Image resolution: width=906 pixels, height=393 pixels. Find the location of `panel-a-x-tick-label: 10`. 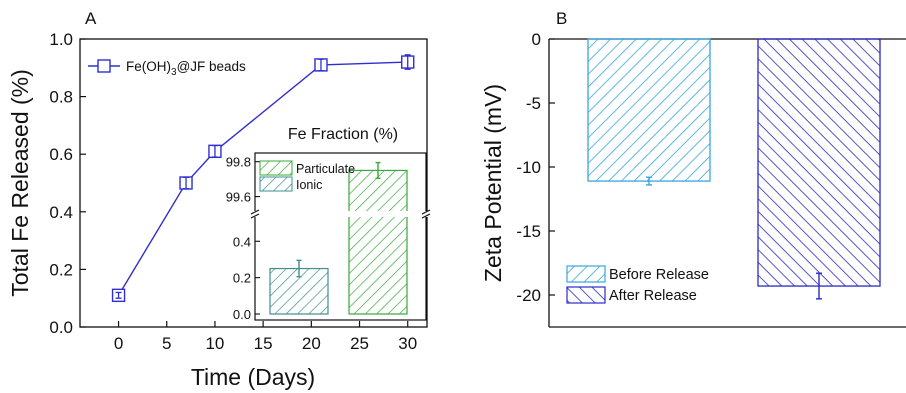

panel-a-x-tick-label: 10 is located at coordinates (214, 343).